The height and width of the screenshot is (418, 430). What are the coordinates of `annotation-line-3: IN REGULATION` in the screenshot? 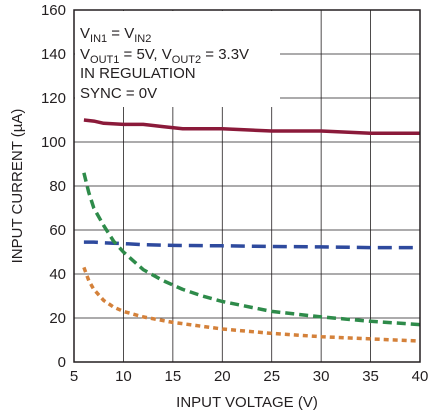 It's located at (138, 73).